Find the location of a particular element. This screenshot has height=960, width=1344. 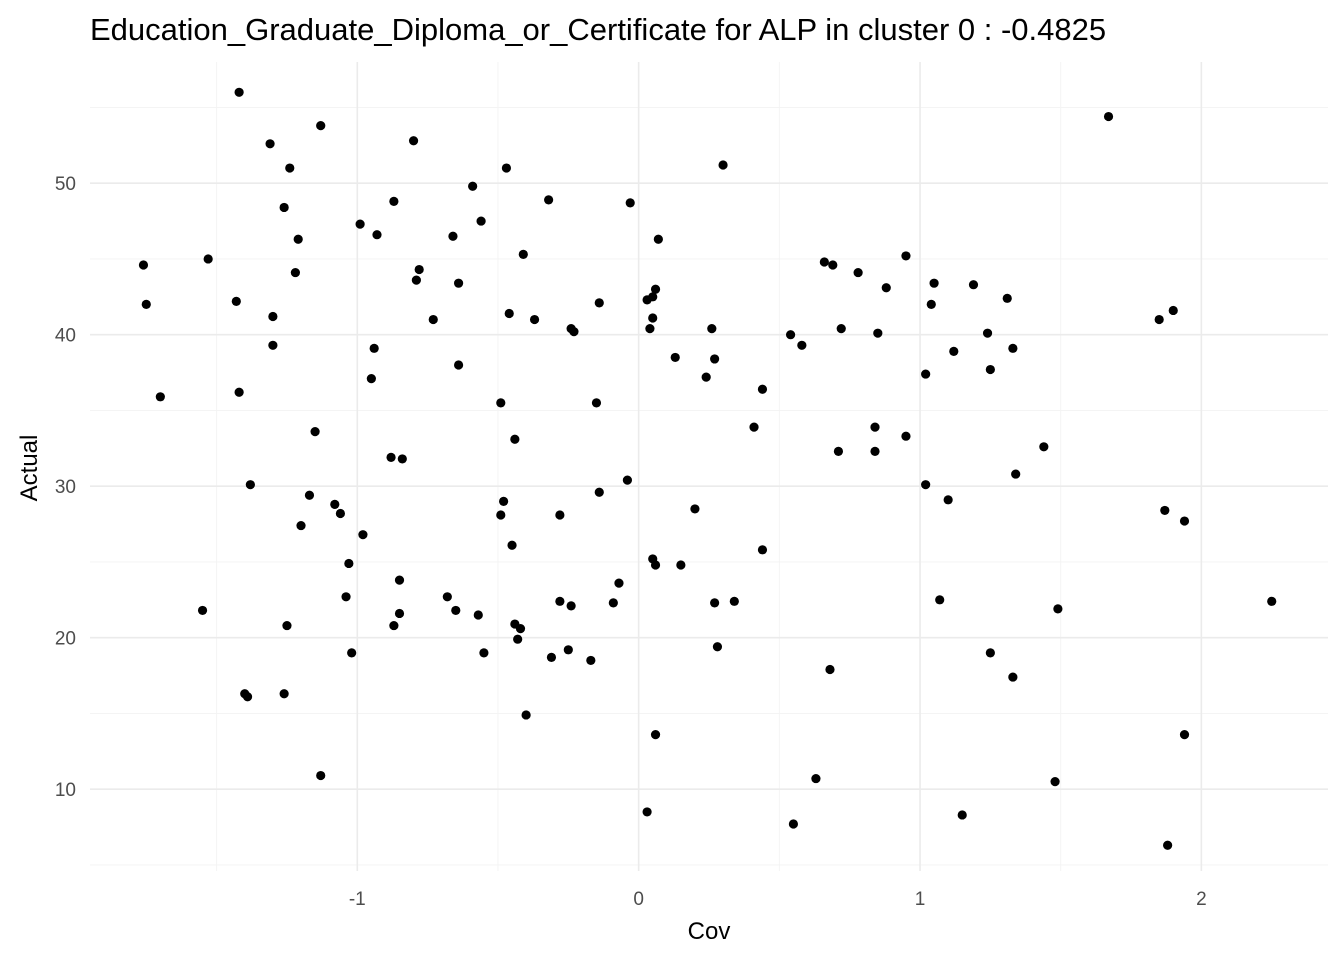

y-tick-labels: 10 20 30 40 50 is located at coordinates (65, 487).